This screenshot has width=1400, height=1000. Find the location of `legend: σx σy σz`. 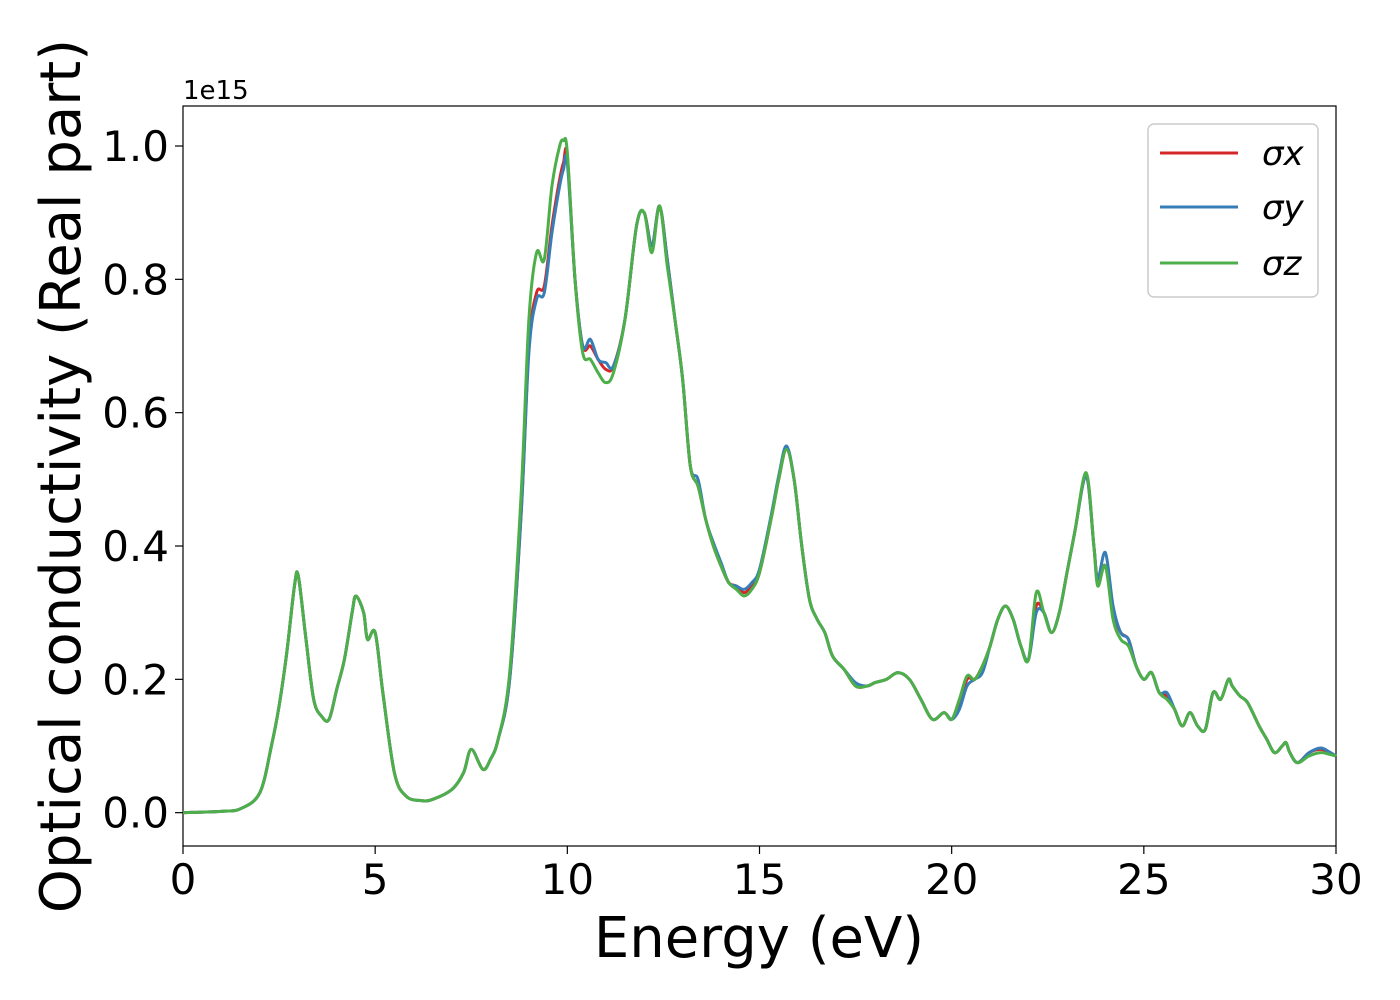

legend: σx σy σz is located at coordinates (1233, 210).